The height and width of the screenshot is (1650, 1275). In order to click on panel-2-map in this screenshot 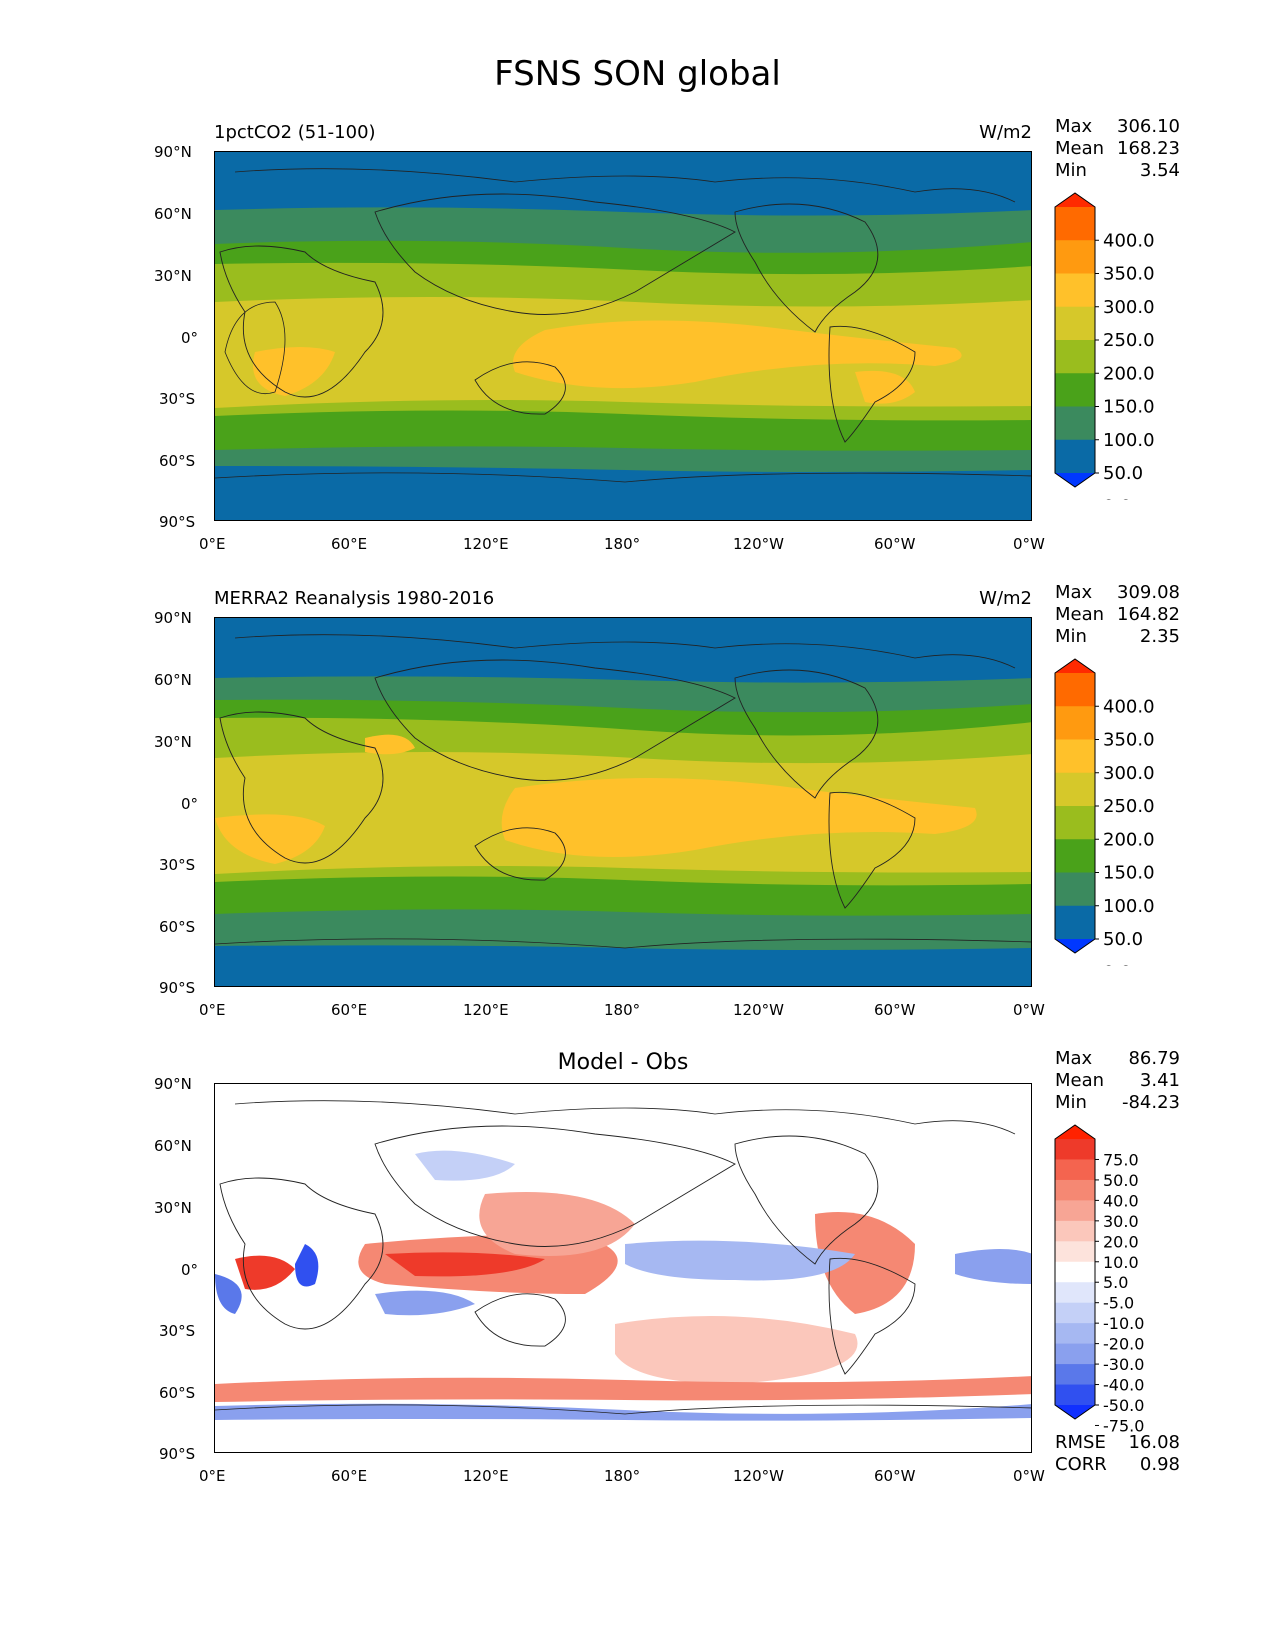, I will do `click(623, 802)`.